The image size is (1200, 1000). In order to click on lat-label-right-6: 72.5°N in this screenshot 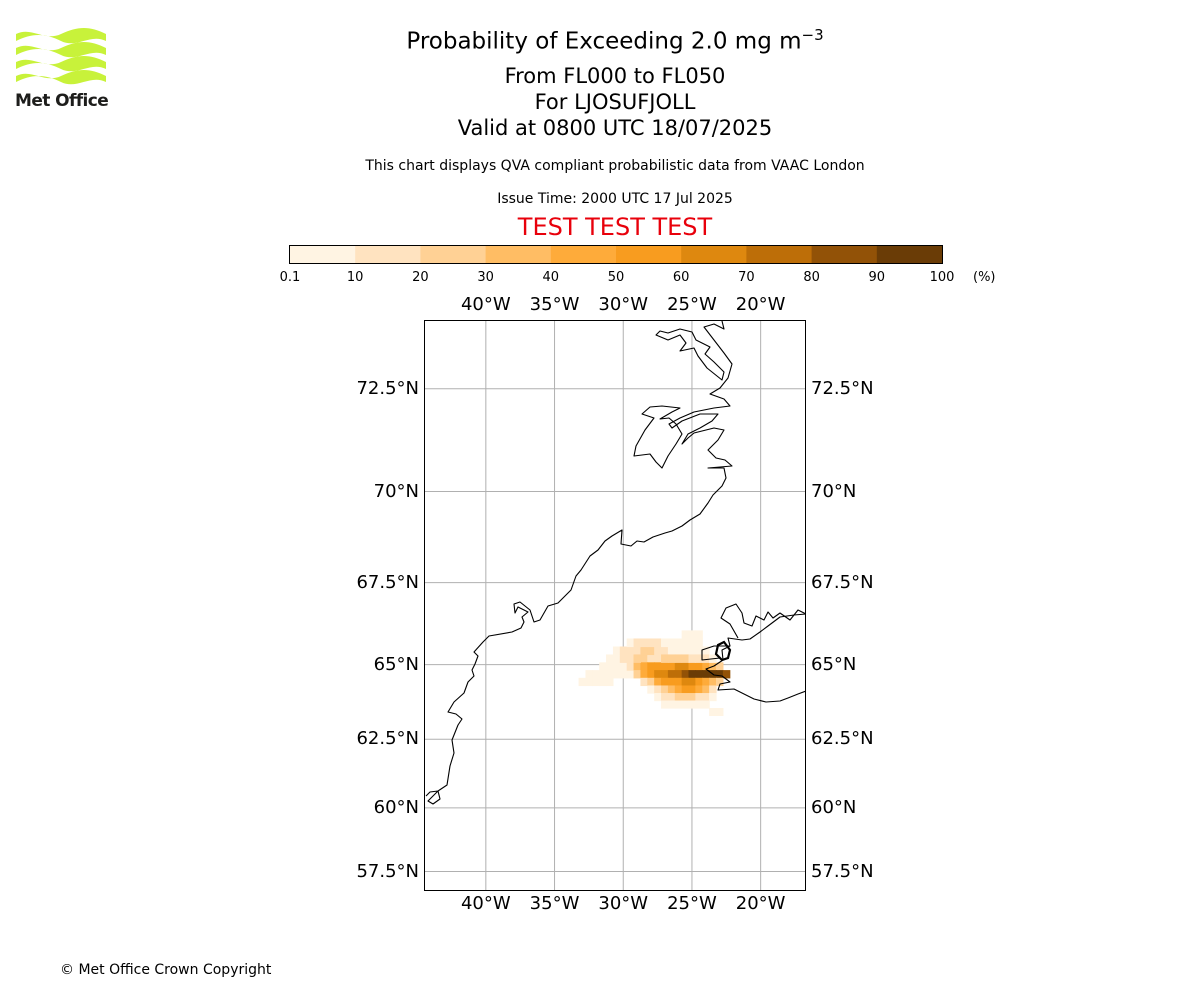, I will do `click(842, 388)`.